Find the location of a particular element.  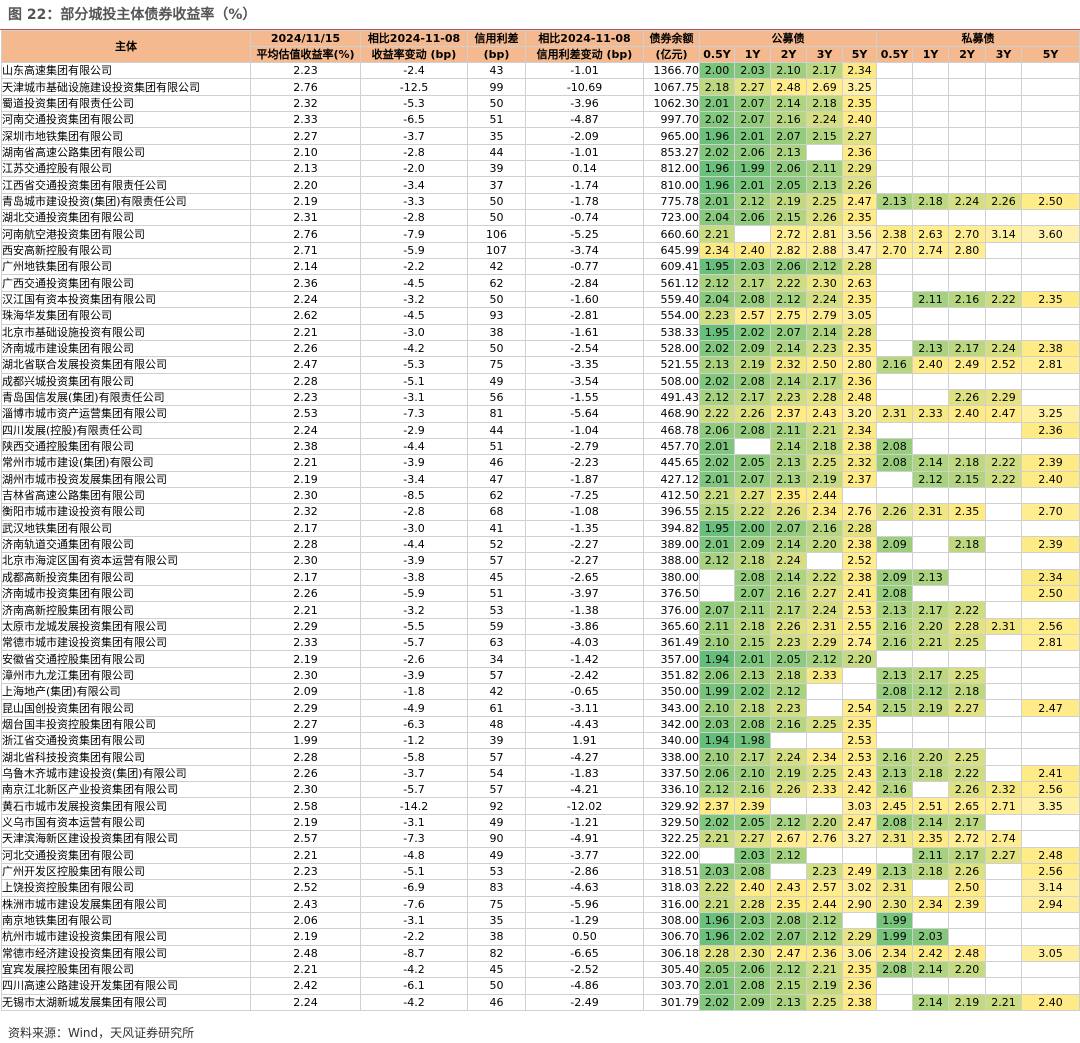

yield-change: -3.9 is located at coordinates (414, 675).